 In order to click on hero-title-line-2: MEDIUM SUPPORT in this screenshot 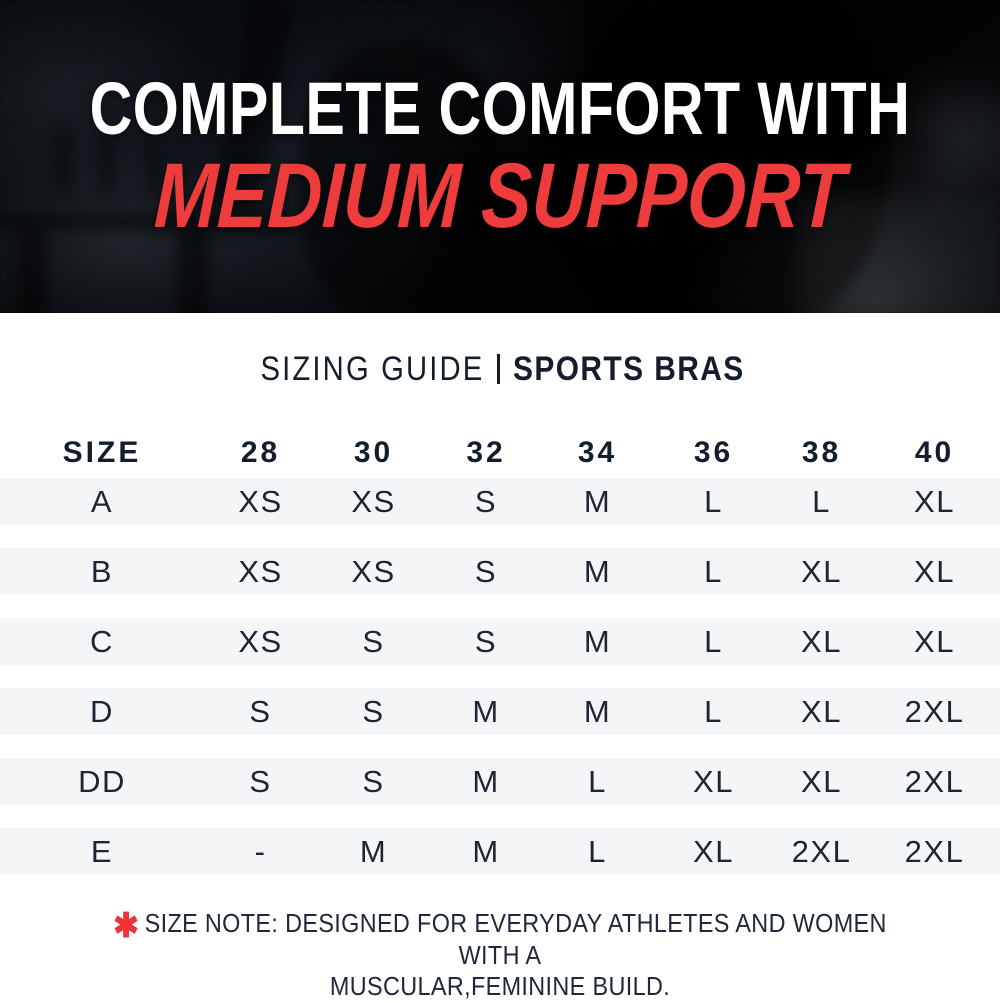, I will do `click(500, 195)`.